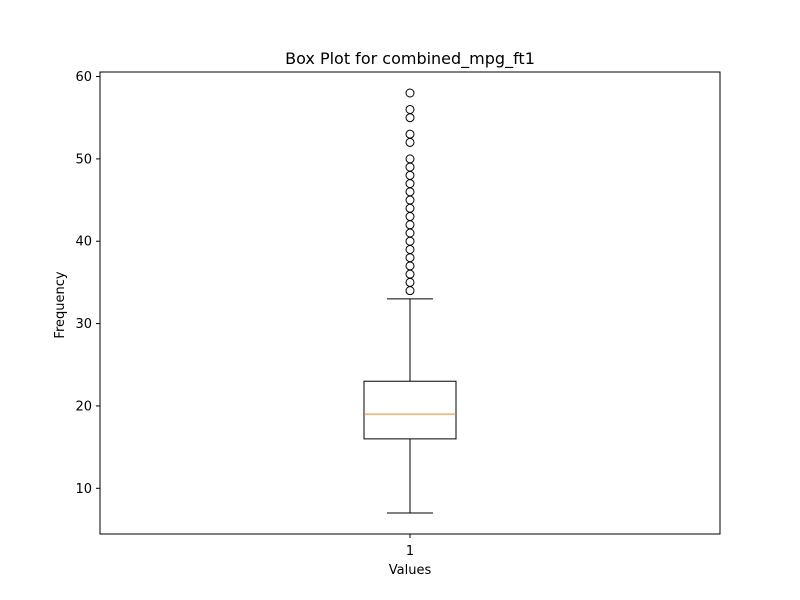 The height and width of the screenshot is (600, 800). Describe the element at coordinates (410, 551) in the screenshot. I see `x-tick-label: 1` at that location.